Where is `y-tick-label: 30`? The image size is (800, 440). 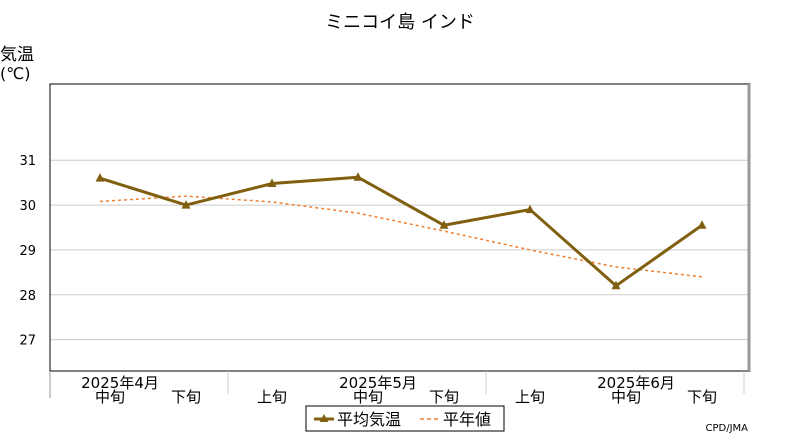
y-tick-label: 30 is located at coordinates (27, 206).